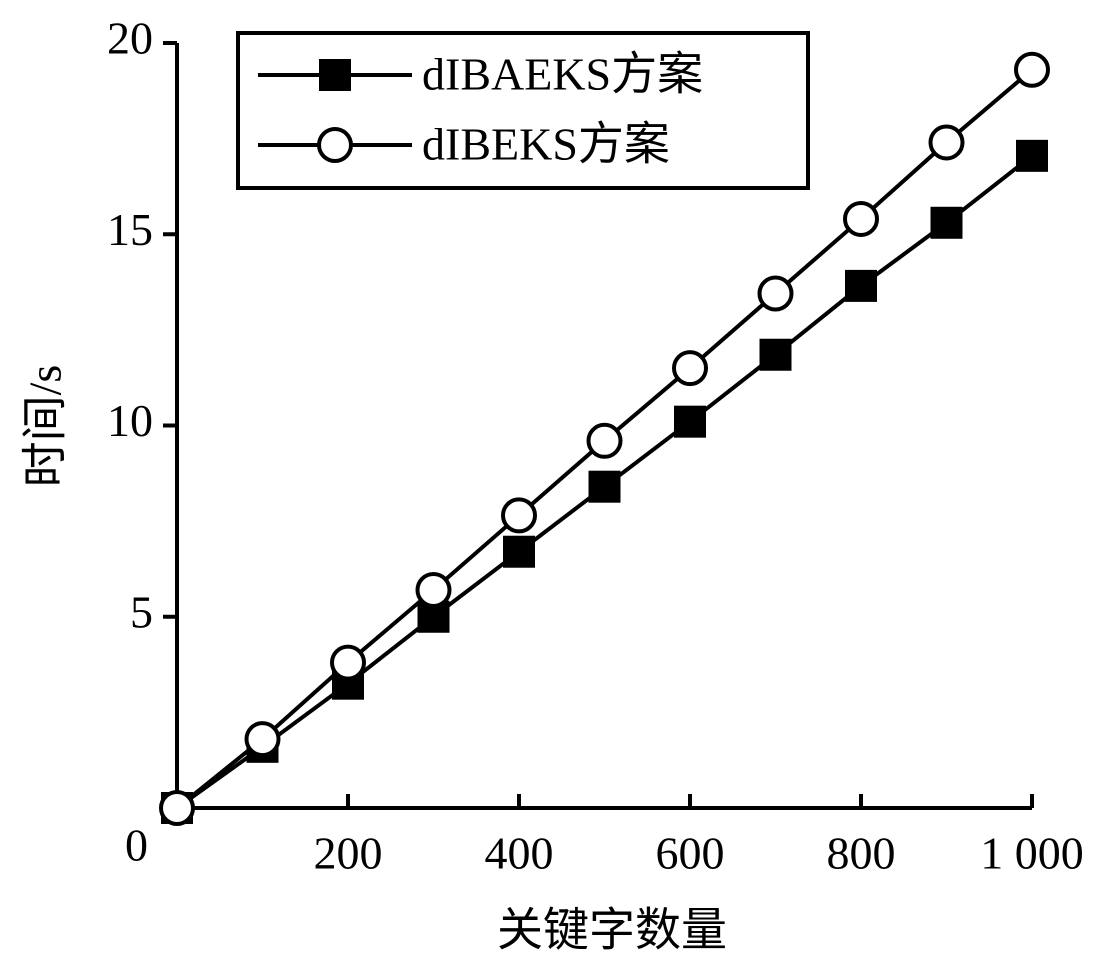 Image resolution: width=1105 pixels, height=968 pixels. I want to click on x-tick-label: 400, so click(519, 853).